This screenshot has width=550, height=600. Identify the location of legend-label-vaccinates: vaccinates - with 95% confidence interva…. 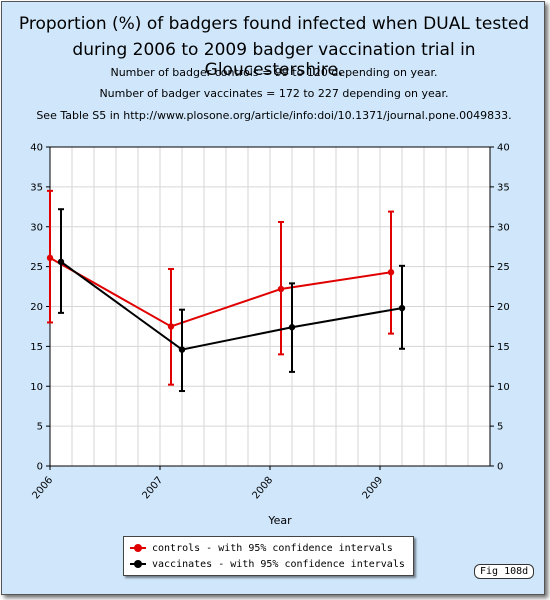
(278, 564).